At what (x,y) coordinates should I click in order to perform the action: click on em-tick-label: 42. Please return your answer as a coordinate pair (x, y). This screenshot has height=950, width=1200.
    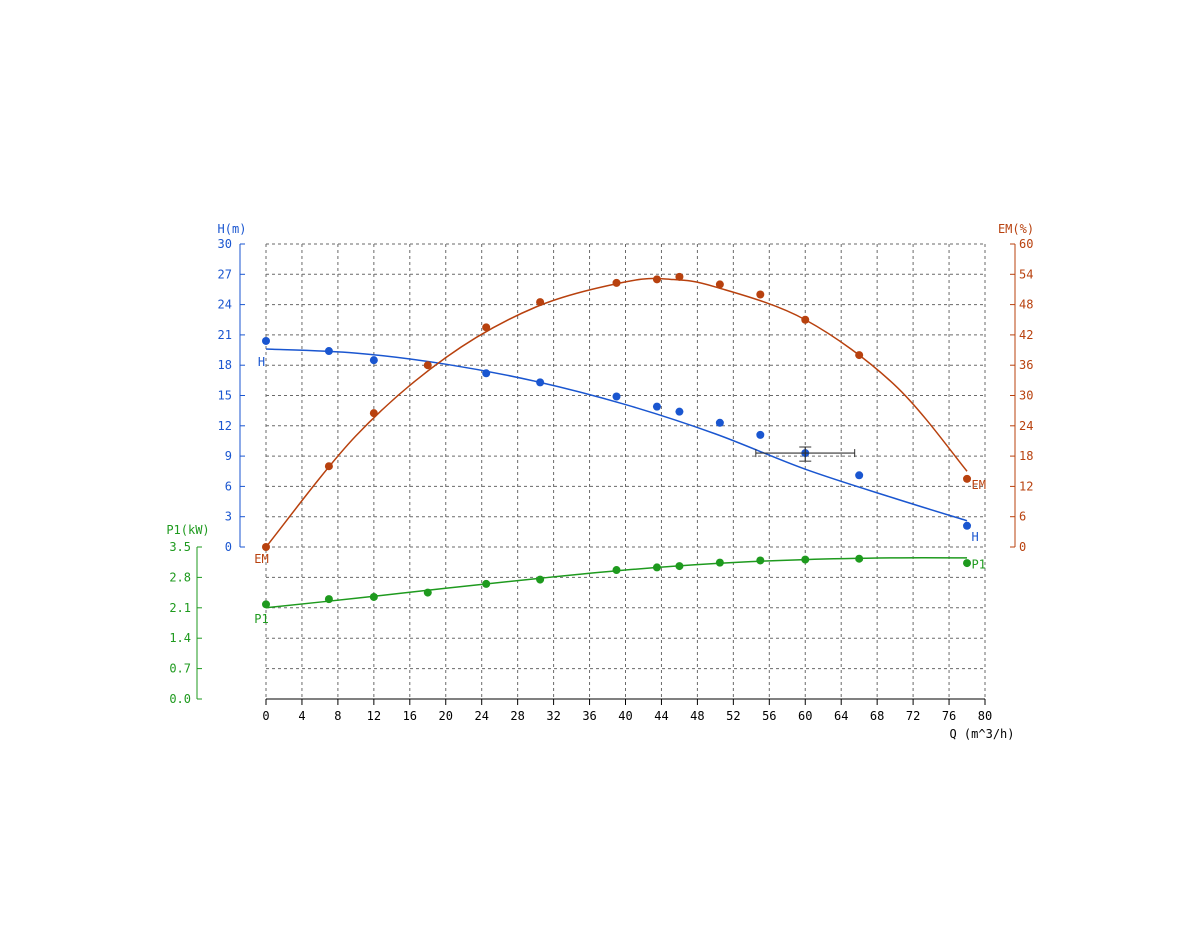
    Looking at the image, I should click on (1026, 335).